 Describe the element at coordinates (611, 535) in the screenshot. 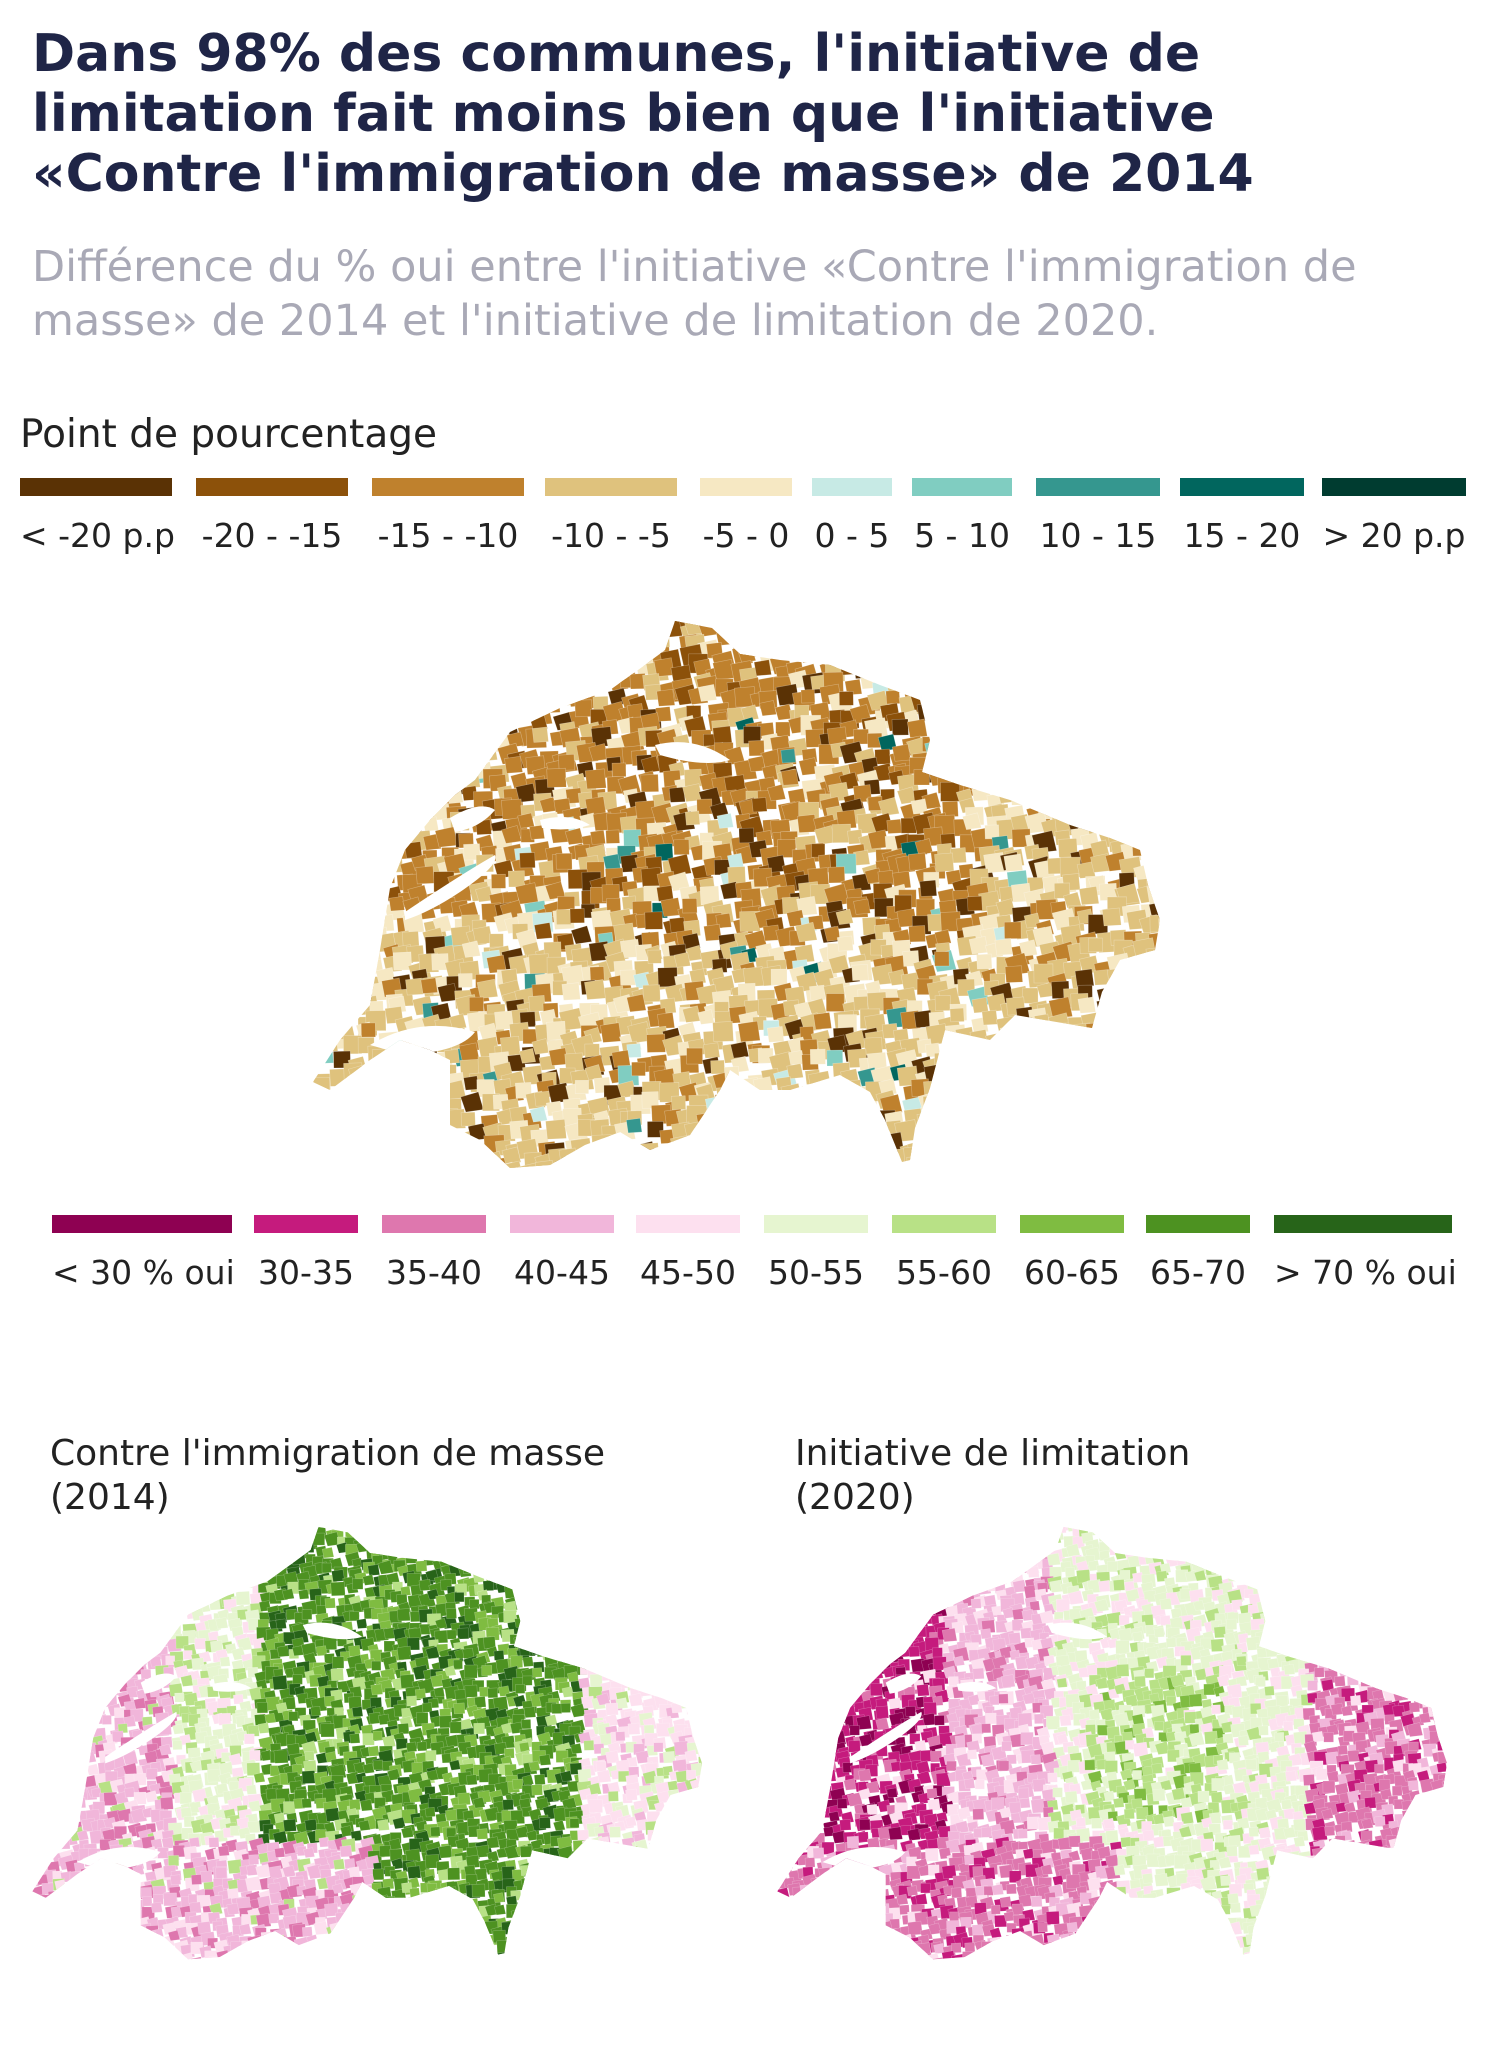

I see `diff-legend-label: -10 - -5` at that location.